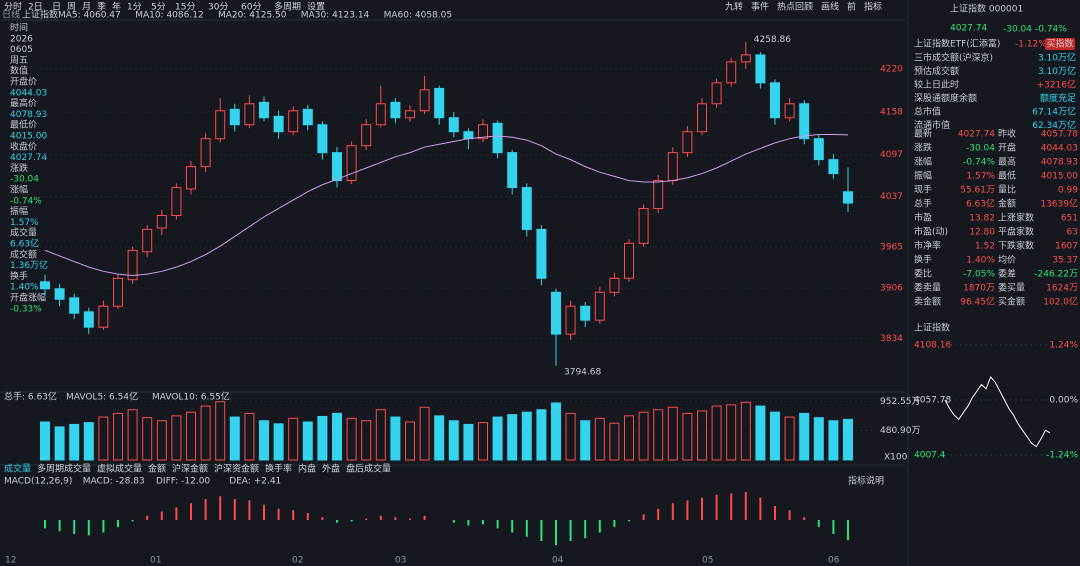  What do you see at coordinates (101, 7) in the screenshot?
I see `period-tab: 季` at bounding box center [101, 7].